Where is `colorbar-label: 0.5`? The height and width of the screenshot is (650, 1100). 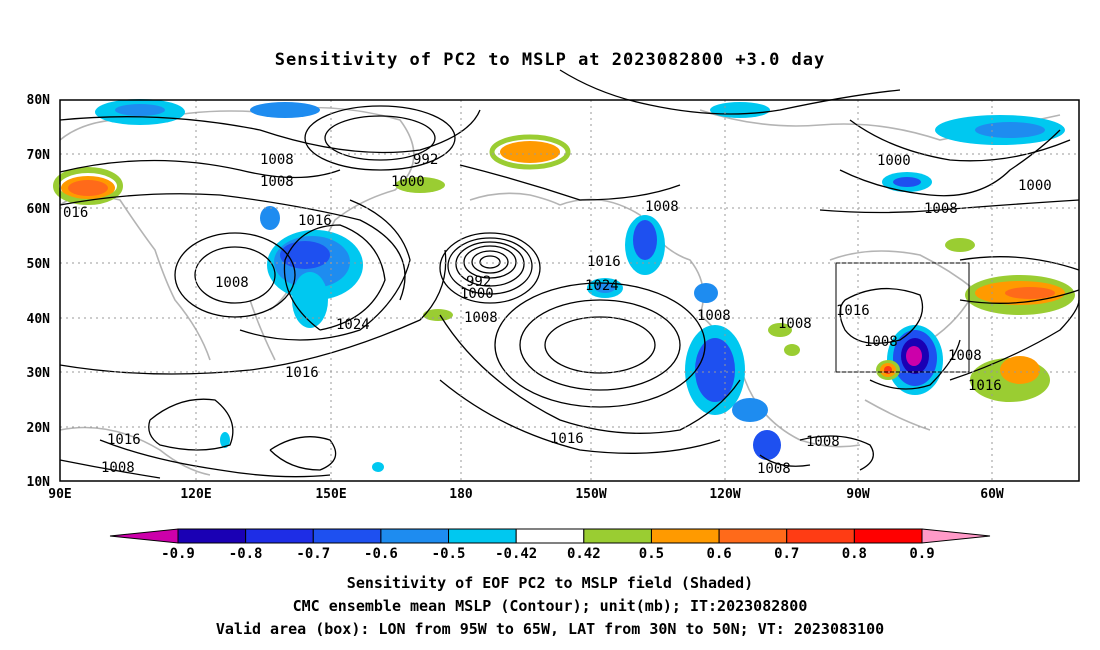
colorbar-label: 0.5 is located at coordinates (651, 554).